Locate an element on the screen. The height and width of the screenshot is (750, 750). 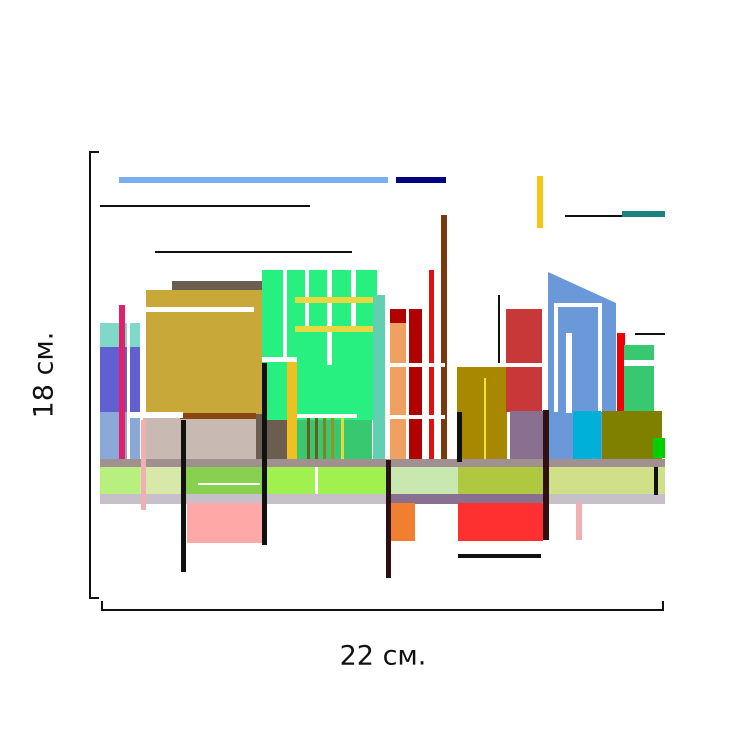
height-bracket is located at coordinates (94, 375).